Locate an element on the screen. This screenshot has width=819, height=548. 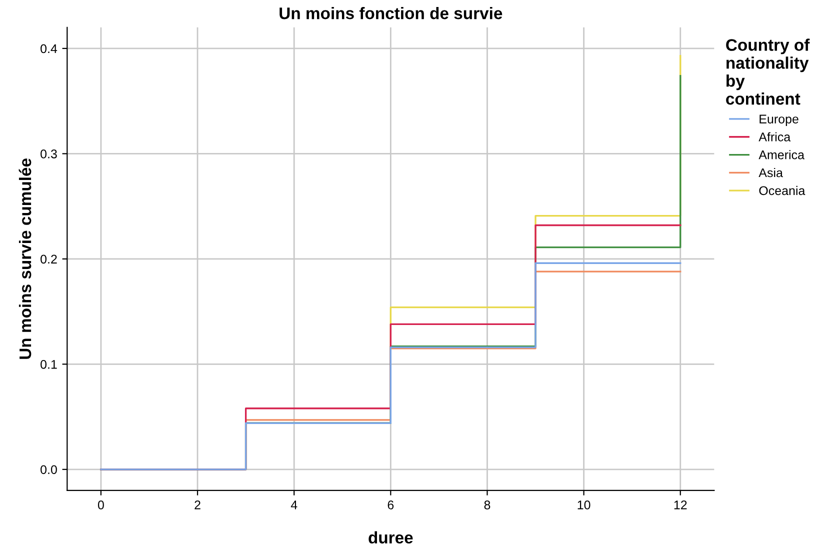
x-tick-label: 12 is located at coordinates (680, 505).